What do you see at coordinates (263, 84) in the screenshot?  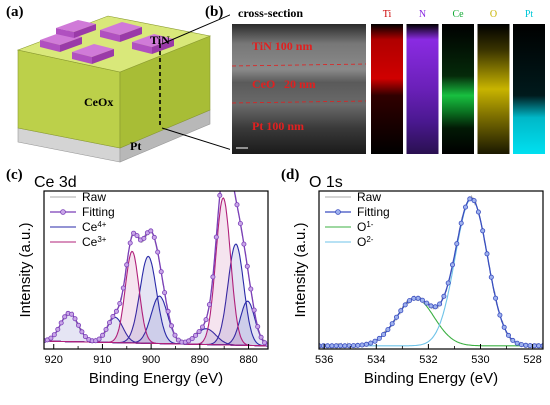 I see `ceo-label: CeO` at bounding box center [263, 84].